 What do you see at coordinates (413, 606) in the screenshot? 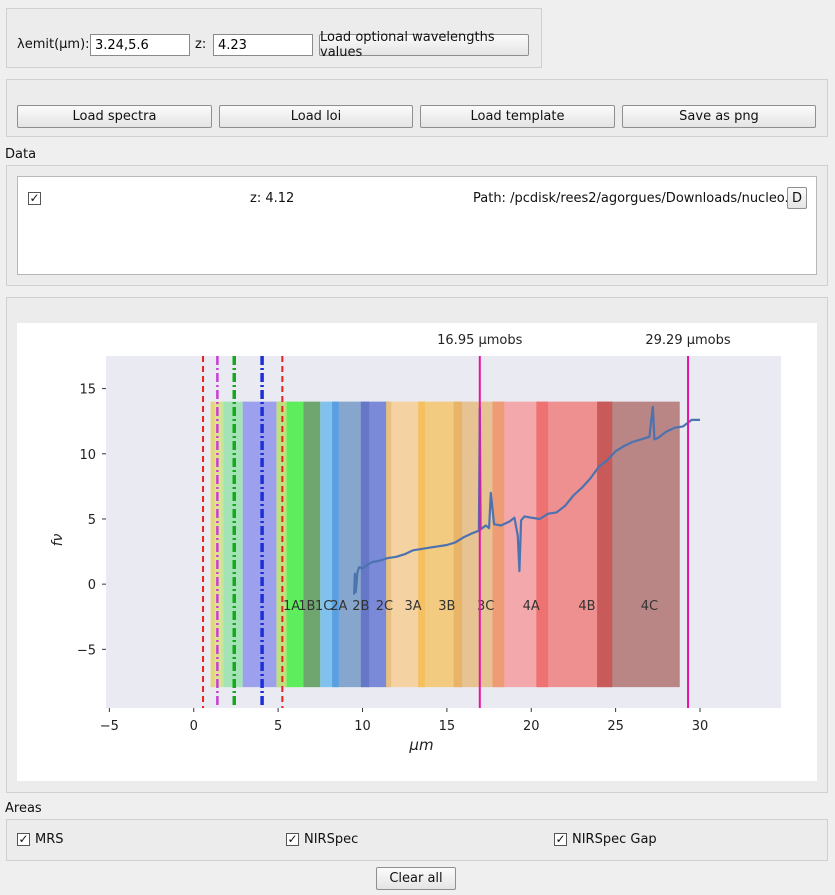
I see `band-label-3A: 3A` at bounding box center [413, 606].